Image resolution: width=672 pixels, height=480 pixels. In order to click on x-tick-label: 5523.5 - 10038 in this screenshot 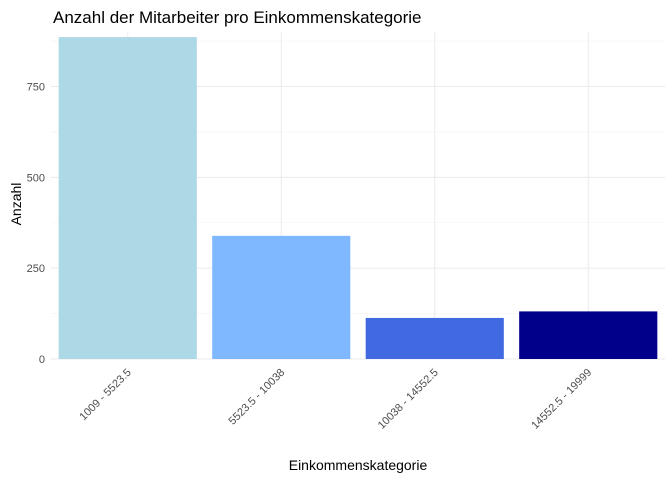, I will do `click(257, 397)`.